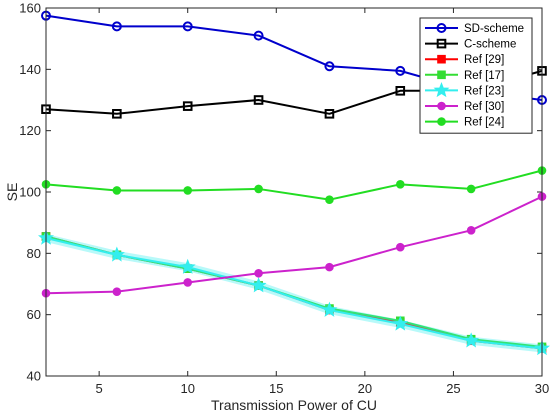 The width and height of the screenshot is (550, 419). I want to click on y-tick-label: 160, so click(30, 8).